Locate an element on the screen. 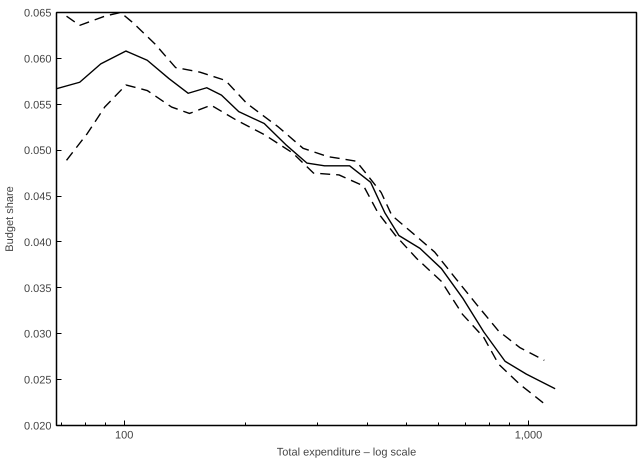  y-tick-label: 0.035 is located at coordinates (38, 288).